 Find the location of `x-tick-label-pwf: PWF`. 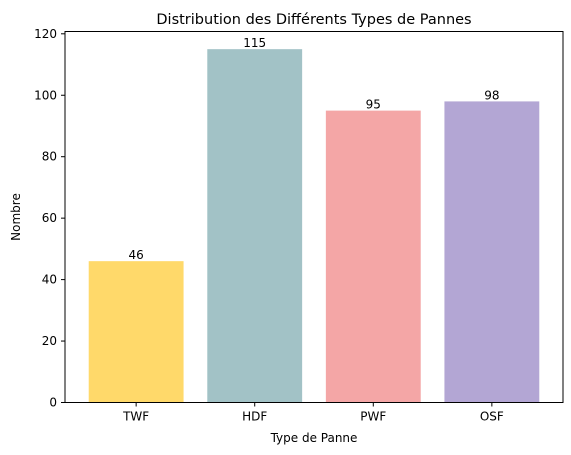

x-tick-label-pwf: PWF is located at coordinates (373, 417).